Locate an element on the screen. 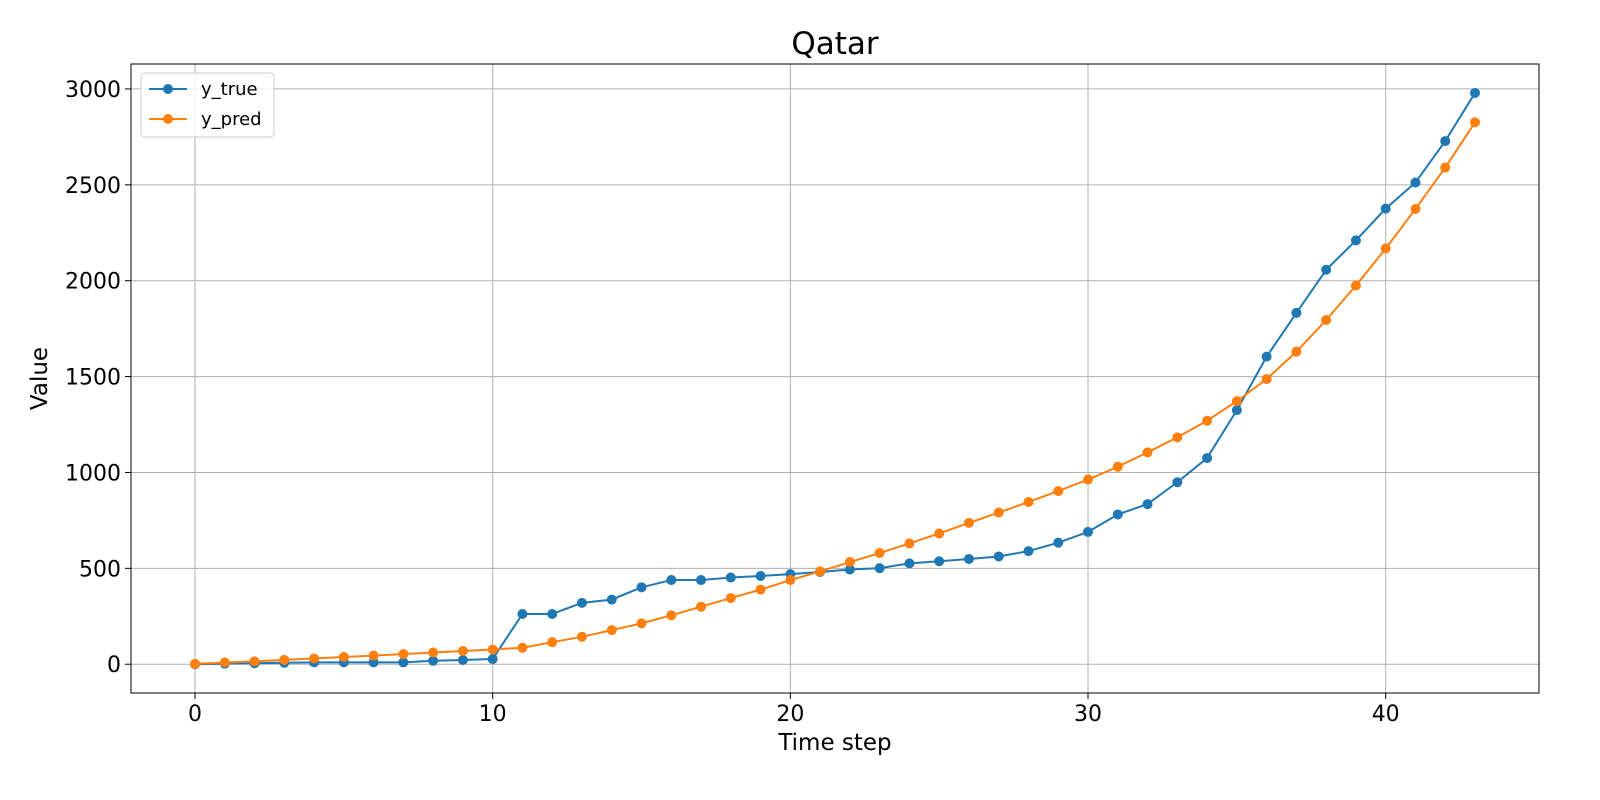  legend: y_true y_pred is located at coordinates (207, 105).